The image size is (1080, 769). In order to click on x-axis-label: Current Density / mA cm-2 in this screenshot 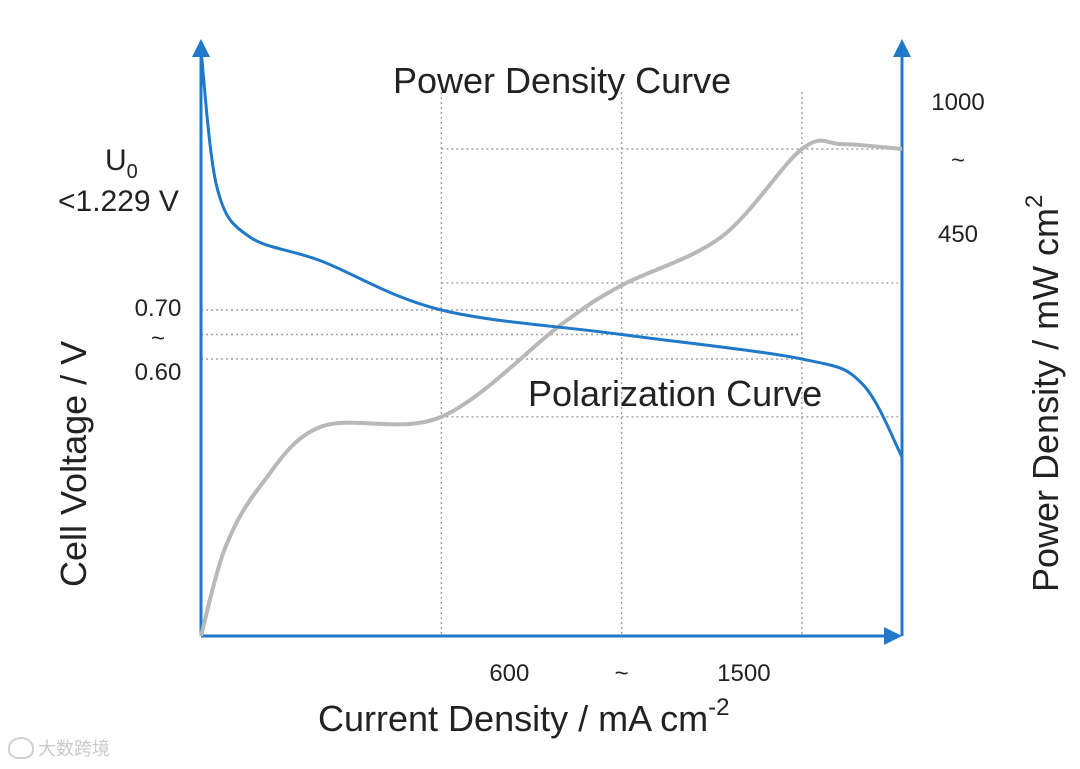, I will do `click(523, 716)`.